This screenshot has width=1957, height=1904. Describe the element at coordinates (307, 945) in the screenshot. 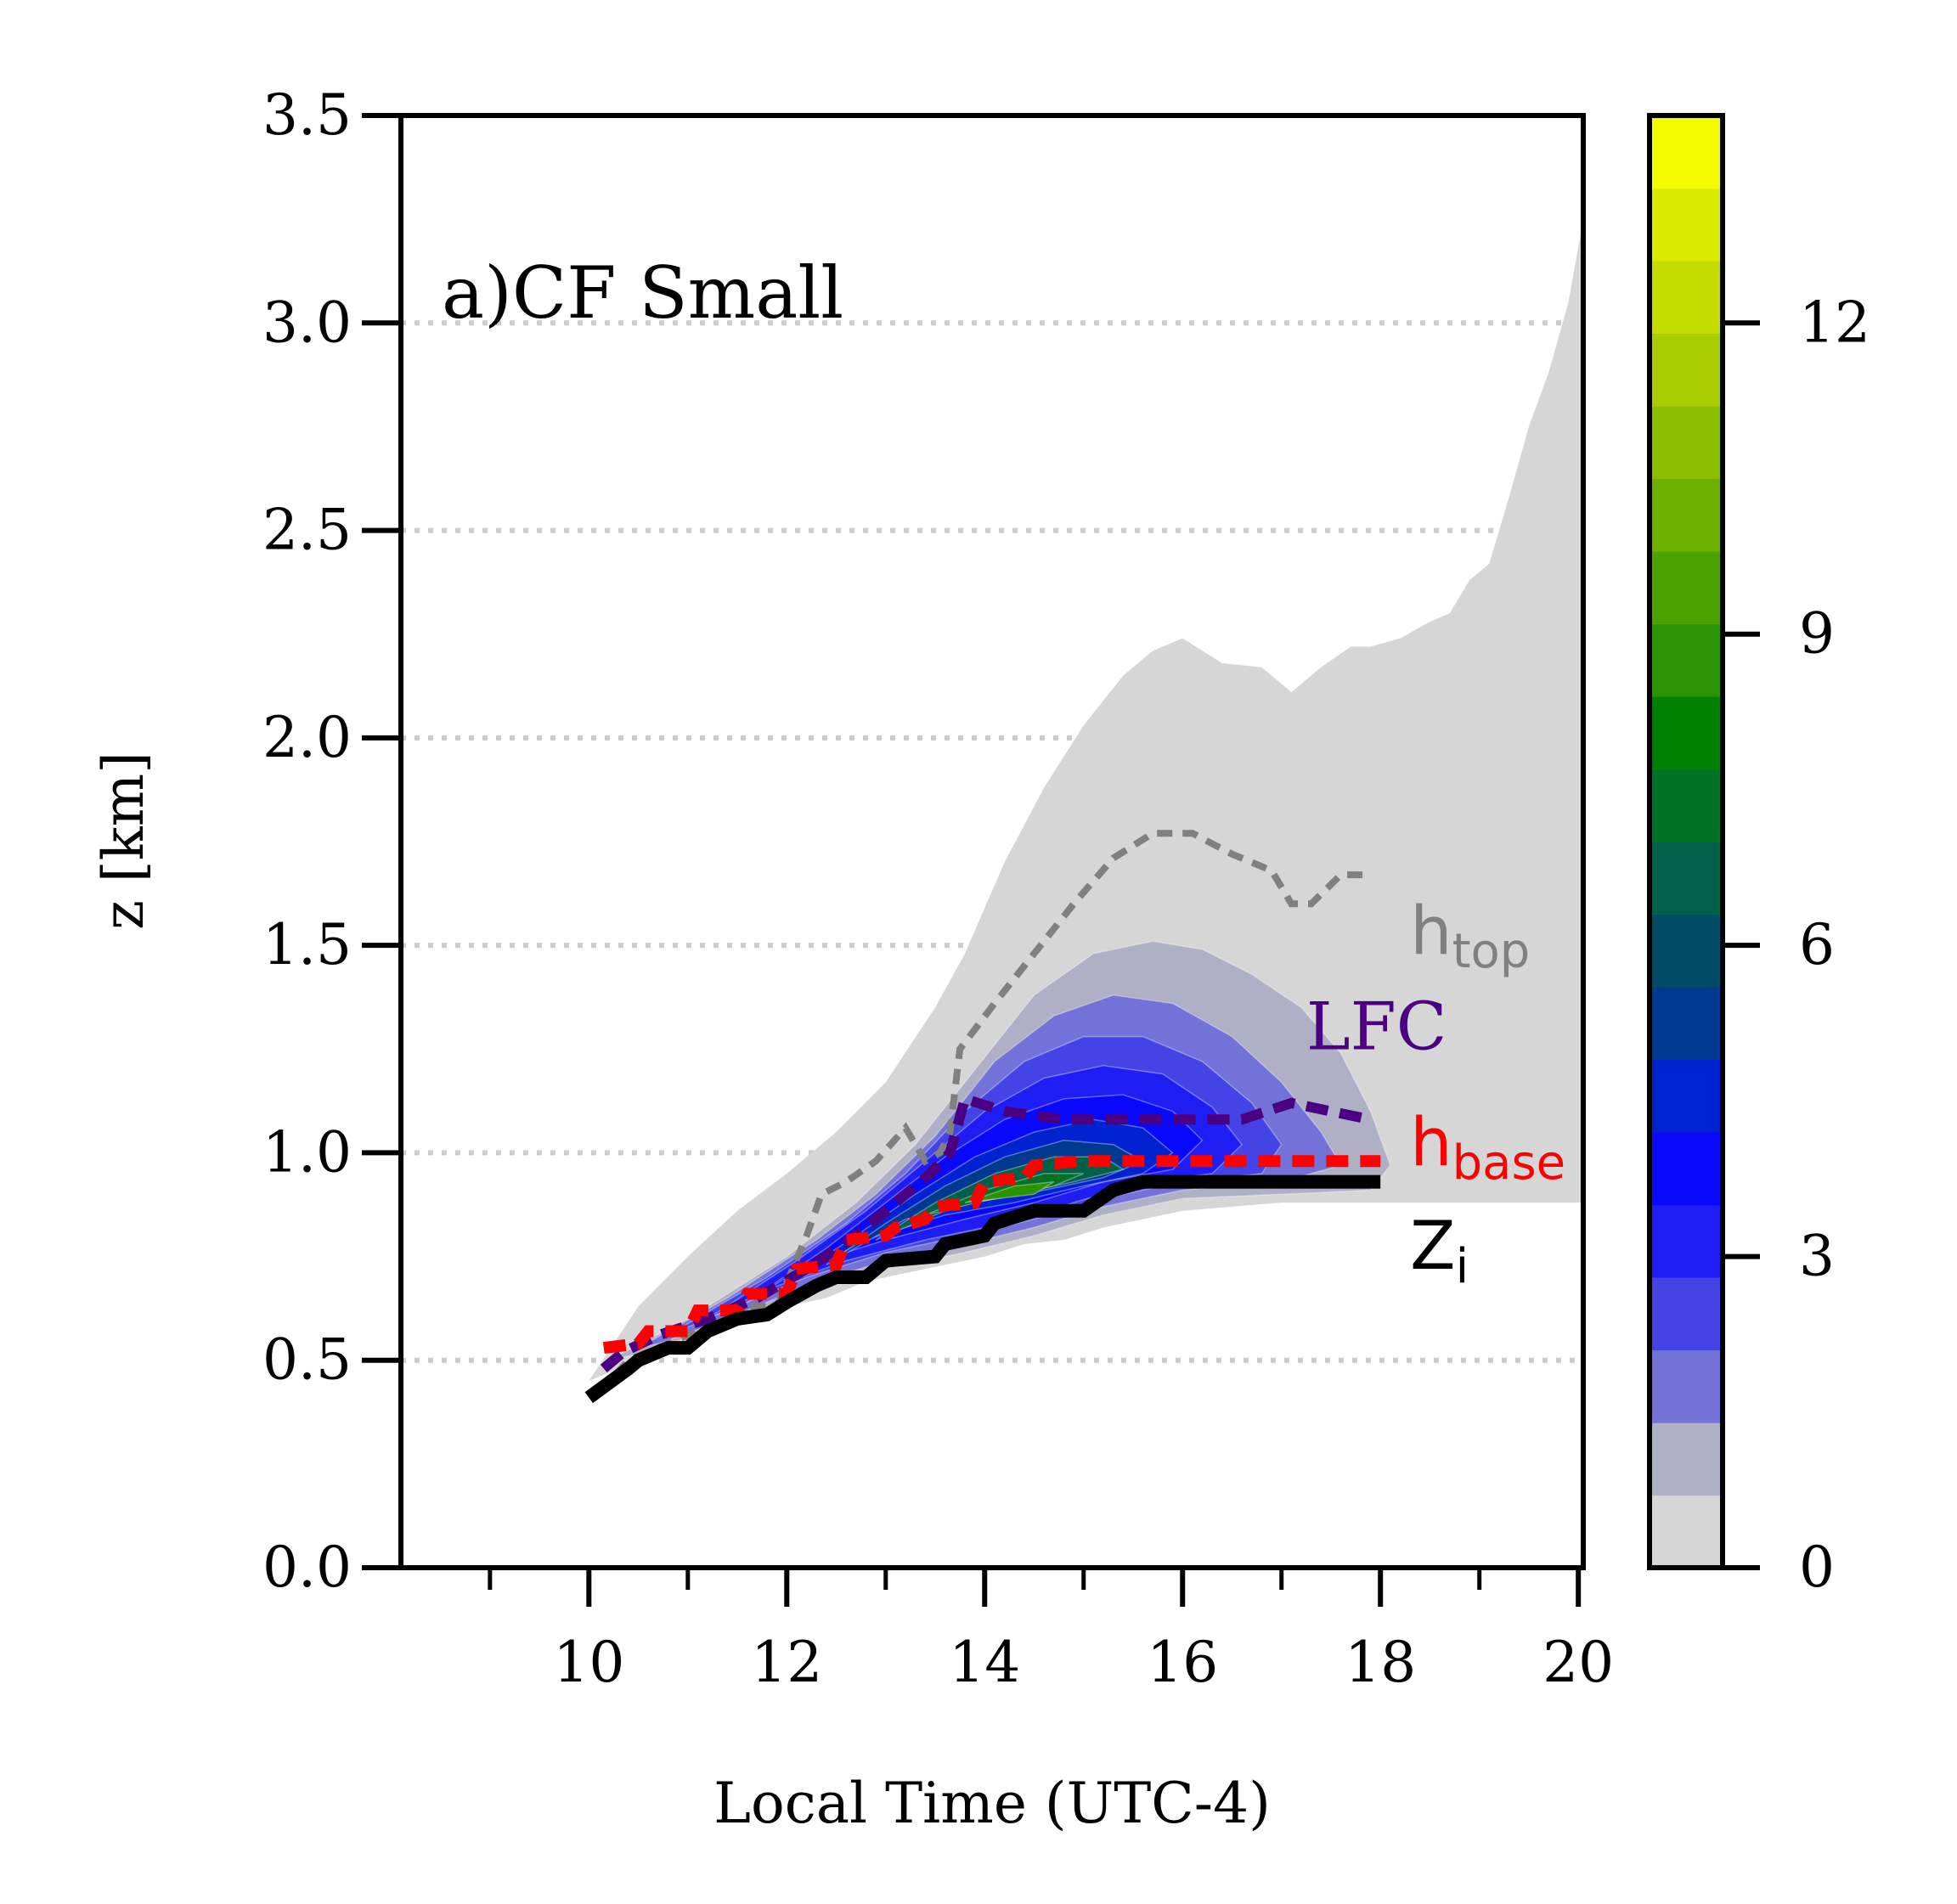

I see `y-tick-label: 1.5` at that location.